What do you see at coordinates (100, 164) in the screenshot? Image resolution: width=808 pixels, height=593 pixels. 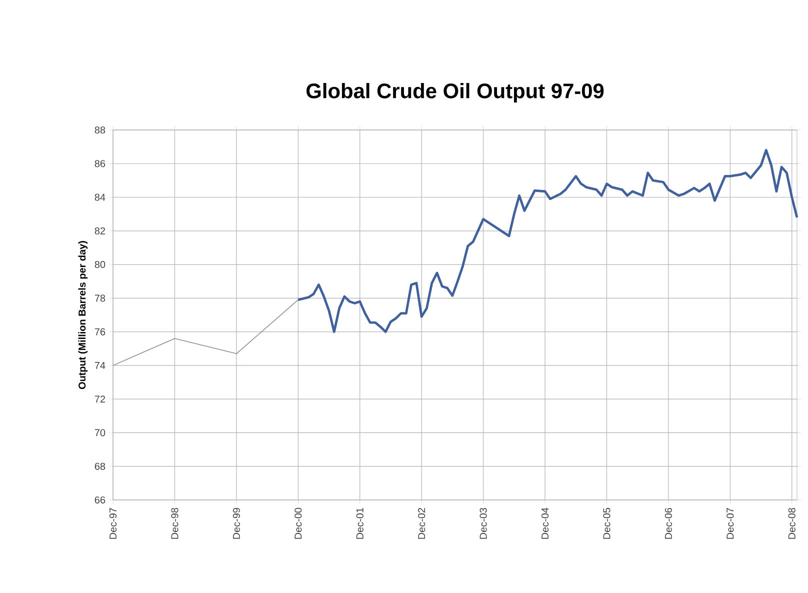 I see `y-tick-label: 86` at bounding box center [100, 164].